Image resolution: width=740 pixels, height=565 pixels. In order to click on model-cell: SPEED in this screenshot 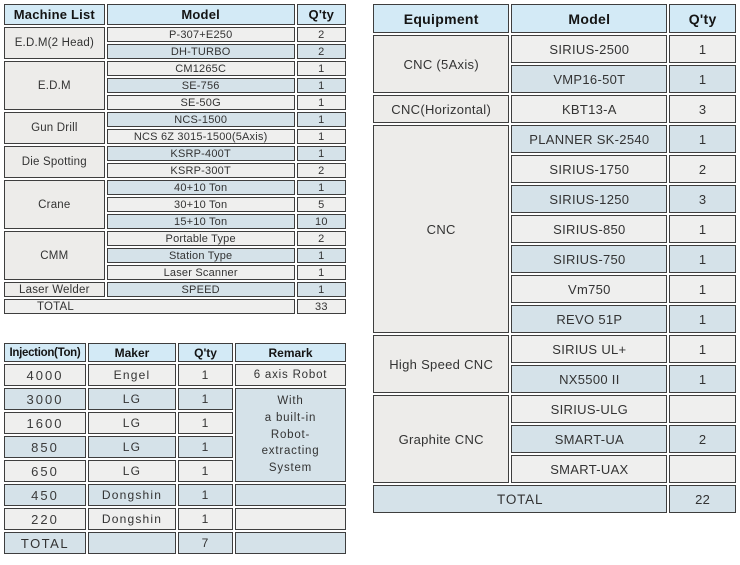, I will do `click(200, 289)`.